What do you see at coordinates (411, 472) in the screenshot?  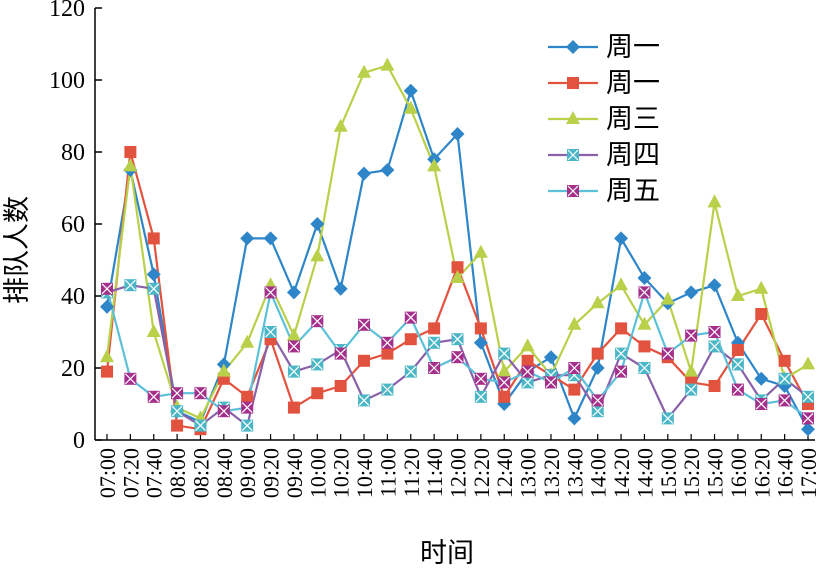 I see `x-tick-label: 11:20` at bounding box center [411, 472].